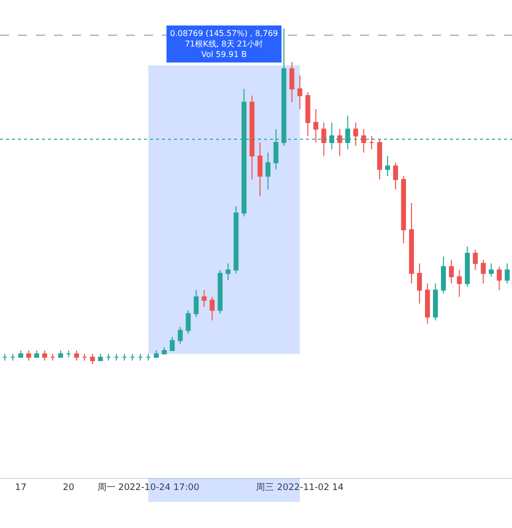  I want to click on band-label: 0.08769 (145.57%) , 8,769 71根K线, 8天 21小时 Vol 59.91 B, so click(224, 44).